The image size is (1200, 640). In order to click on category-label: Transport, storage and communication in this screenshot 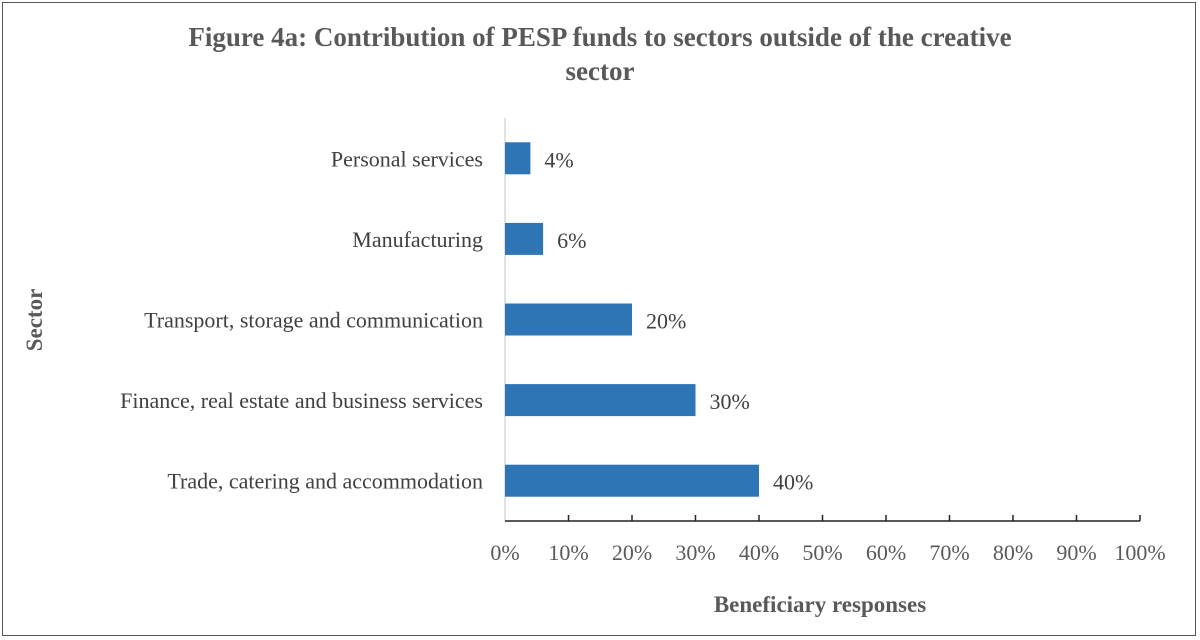, I will do `click(313, 320)`.